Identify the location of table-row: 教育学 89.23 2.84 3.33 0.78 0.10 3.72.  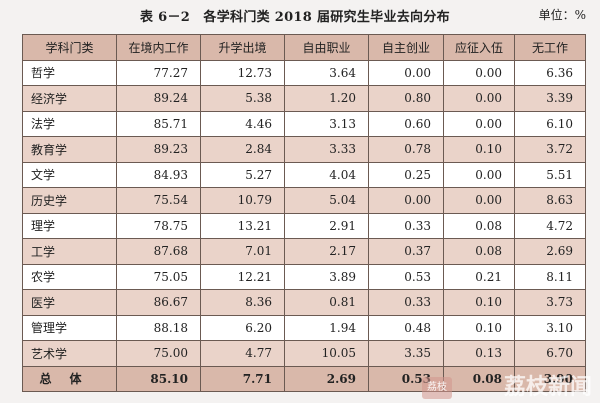
(304, 149).